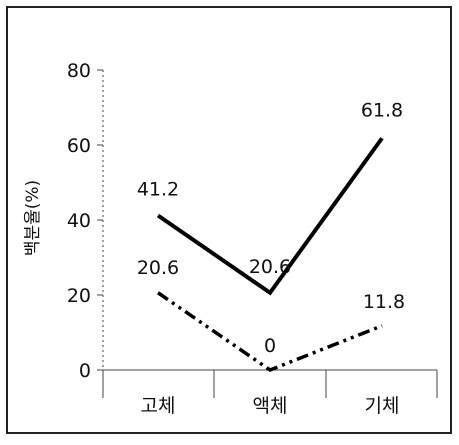 Image resolution: width=459 pixels, height=445 pixels. What do you see at coordinates (79, 296) in the screenshot?
I see `y-tick-label: 20` at bounding box center [79, 296].